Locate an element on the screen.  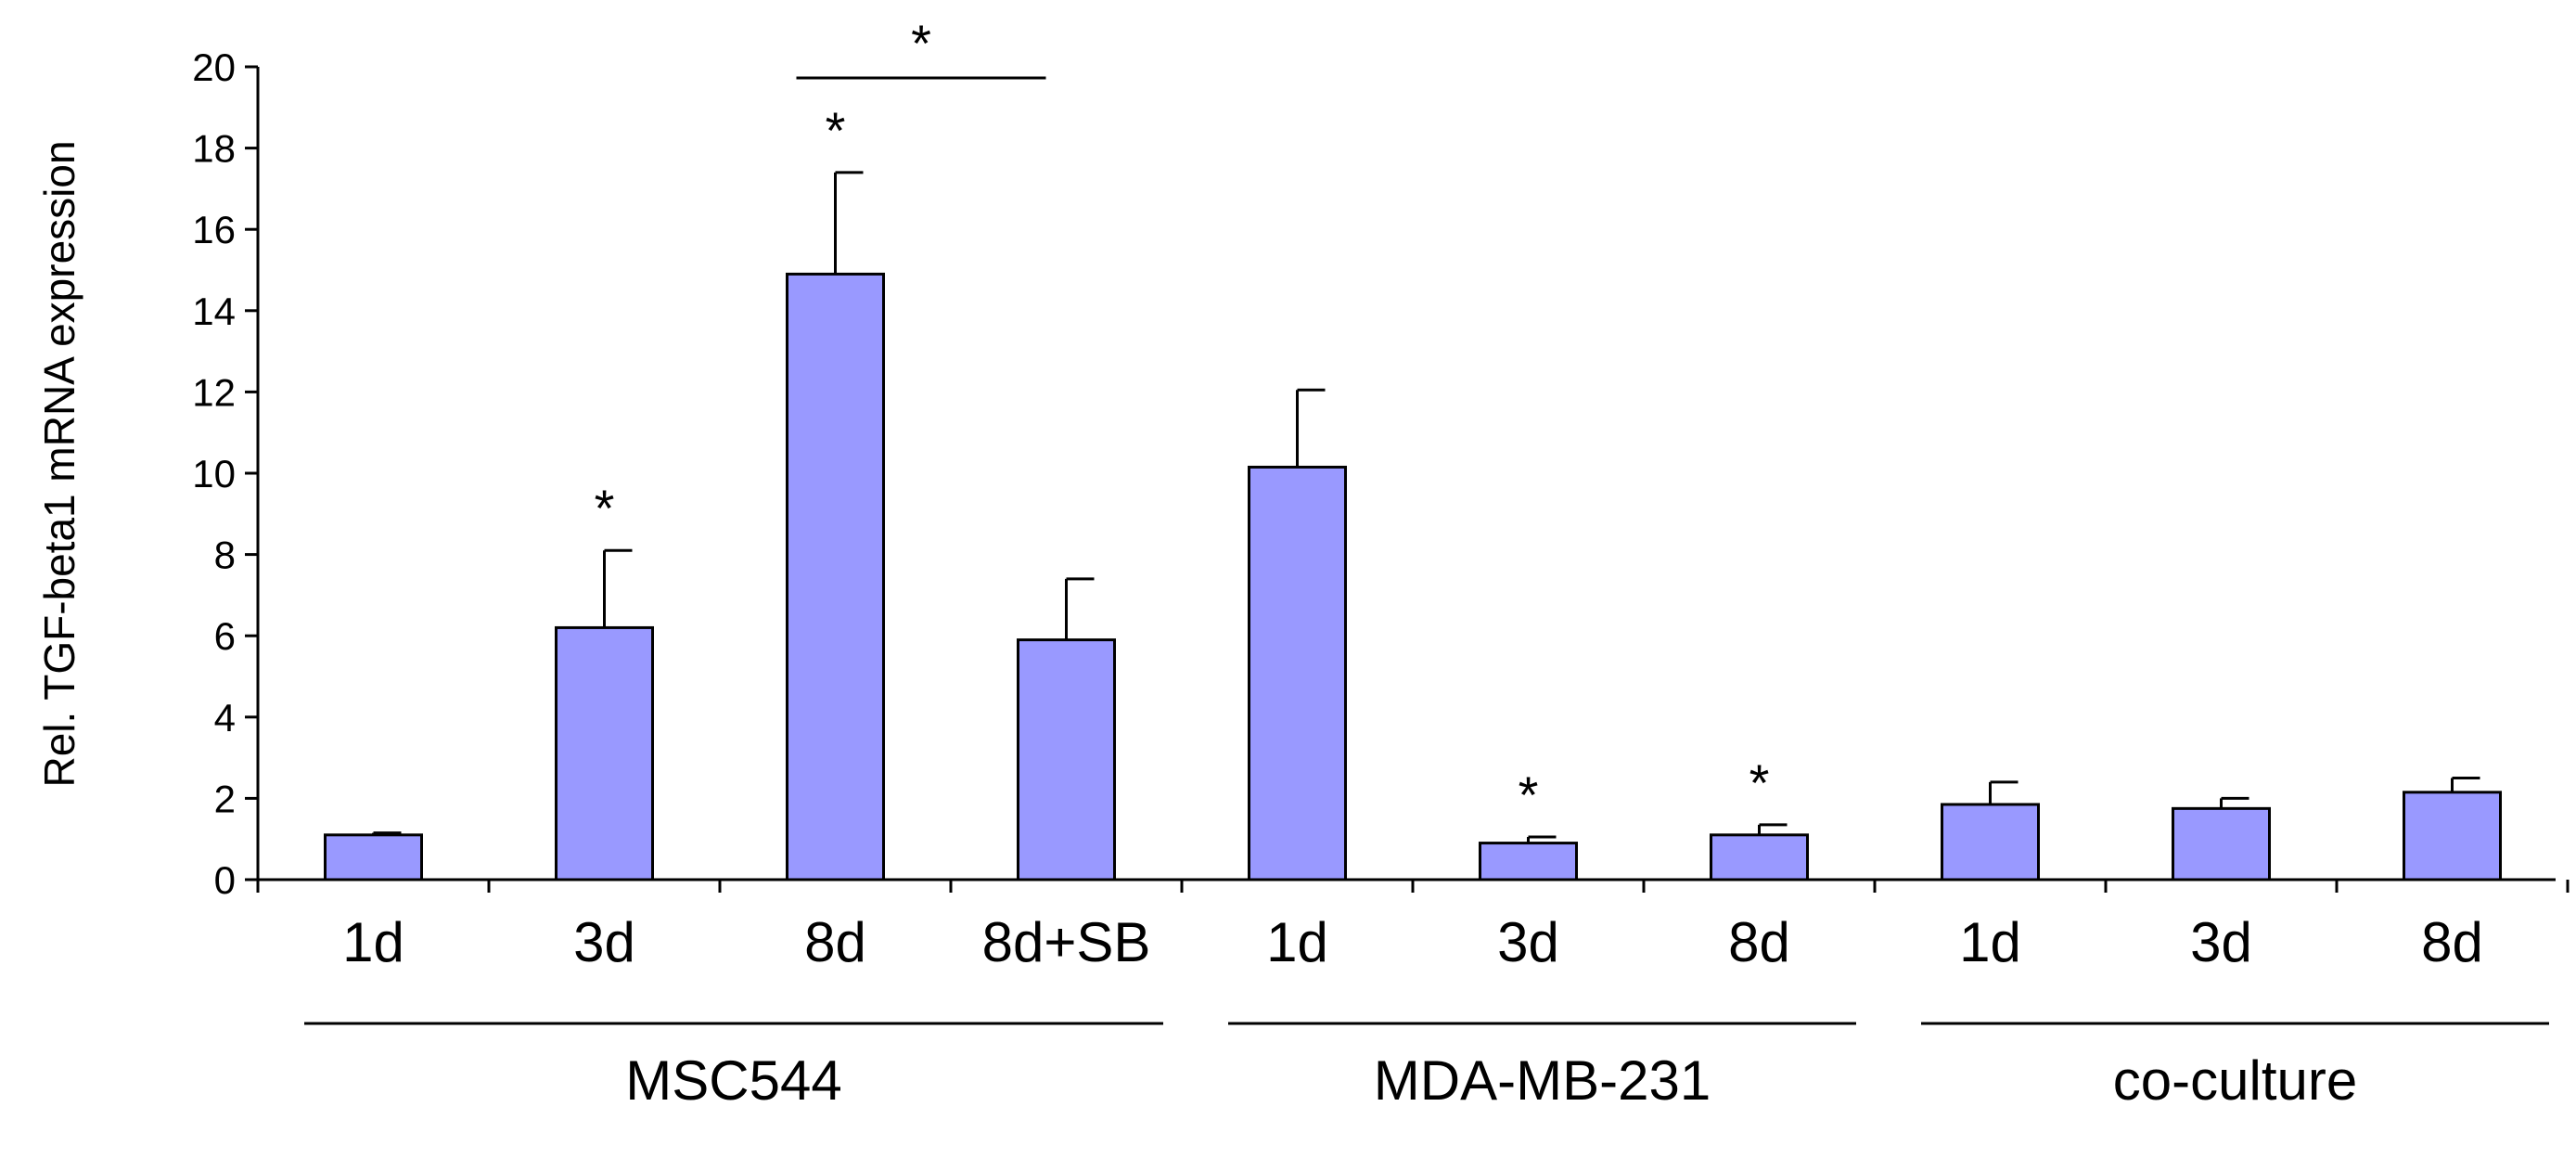
y-tick-label: 12 is located at coordinates (214, 392).